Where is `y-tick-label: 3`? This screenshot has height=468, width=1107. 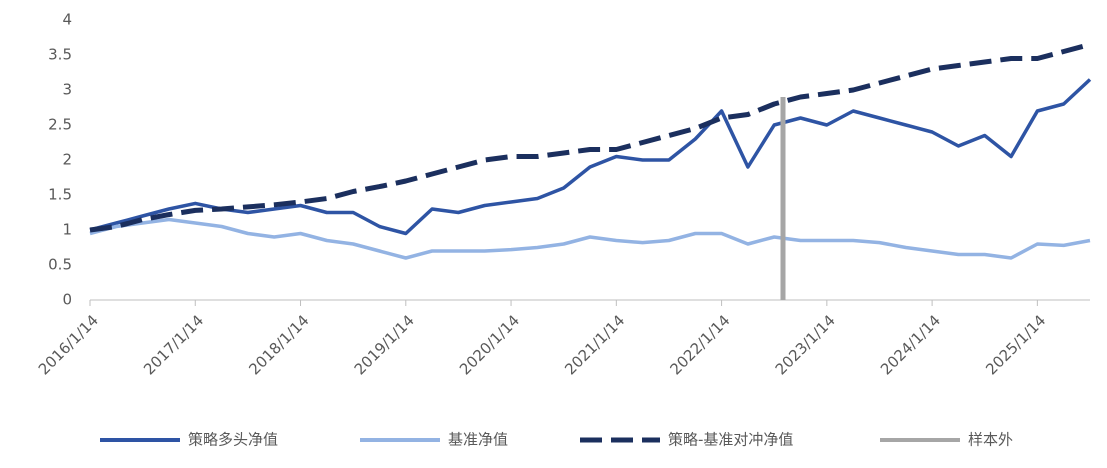
y-tick-label: 3 is located at coordinates (67, 90).